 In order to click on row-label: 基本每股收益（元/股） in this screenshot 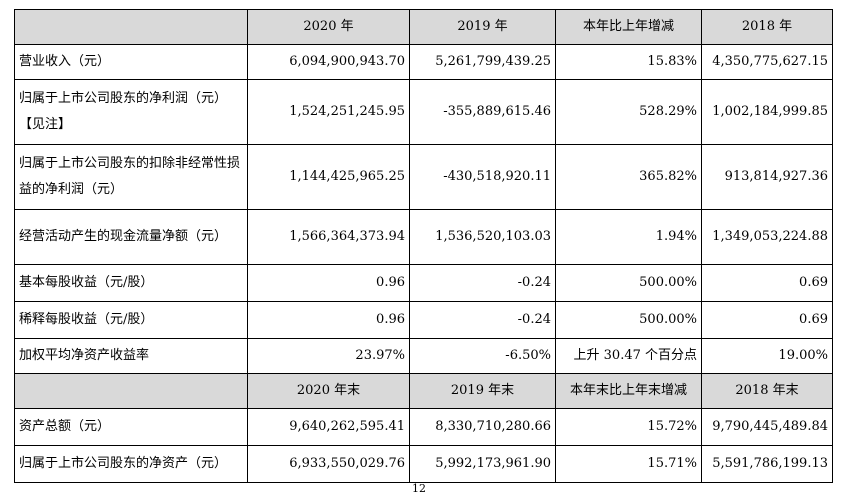, I will do `click(131, 283)`.